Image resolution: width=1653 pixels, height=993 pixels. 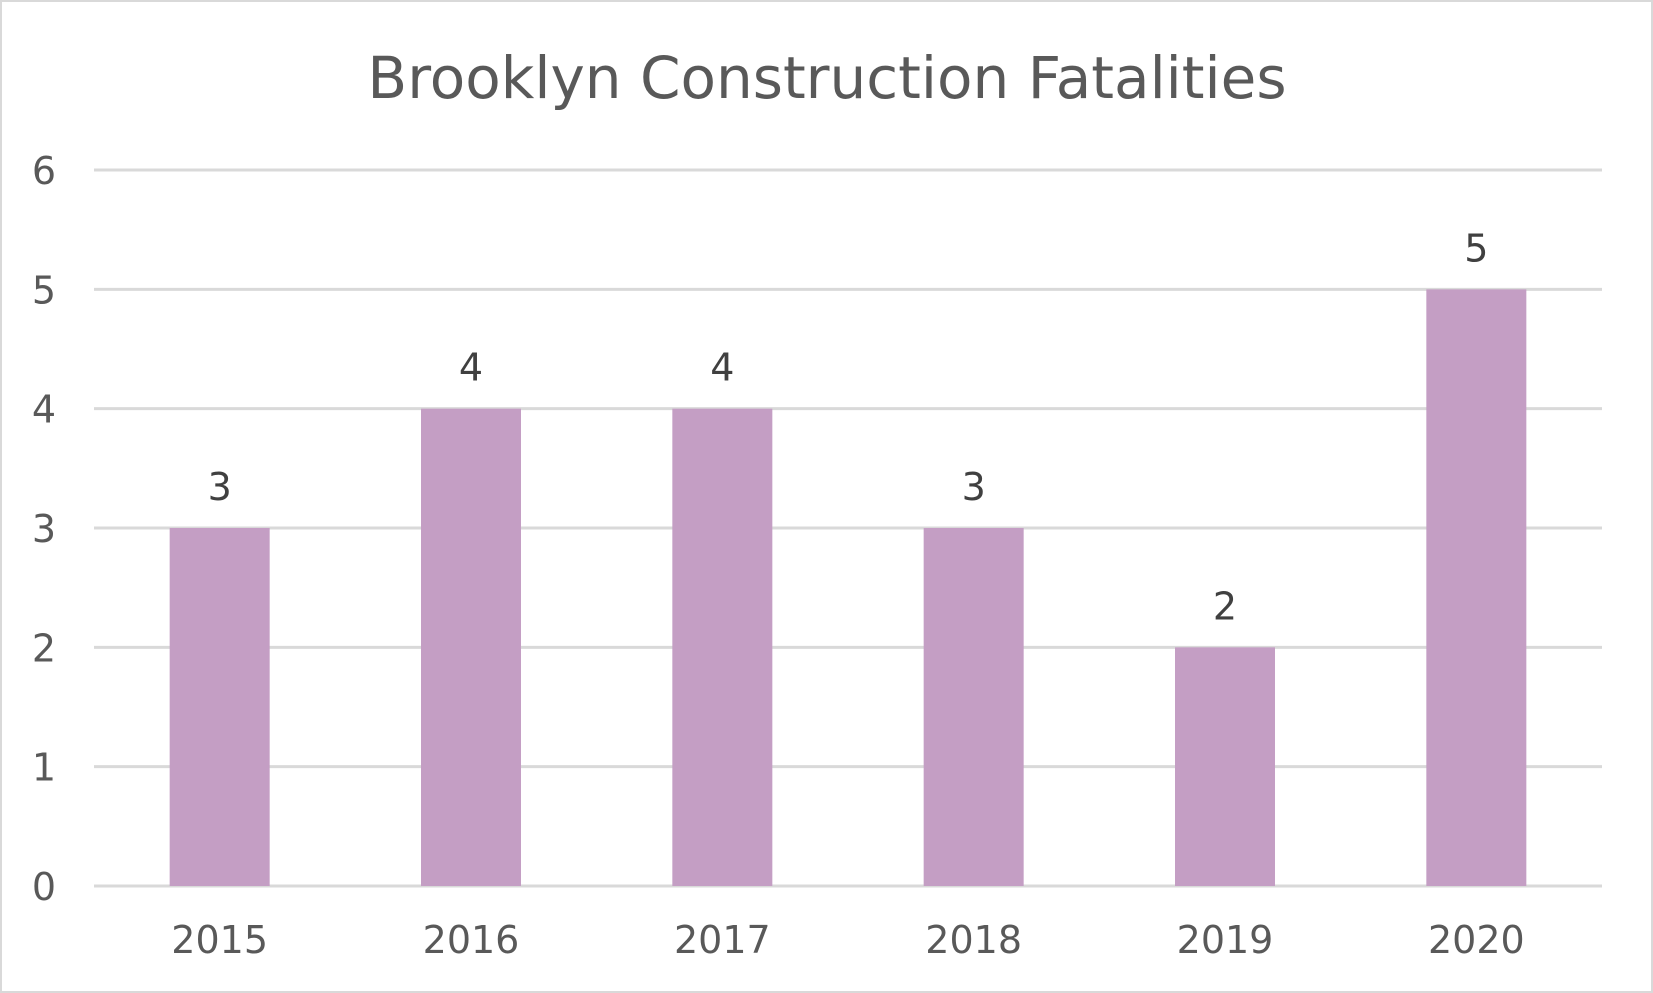 What do you see at coordinates (44, 171) in the screenshot?
I see `y-tick-label: 6` at bounding box center [44, 171].